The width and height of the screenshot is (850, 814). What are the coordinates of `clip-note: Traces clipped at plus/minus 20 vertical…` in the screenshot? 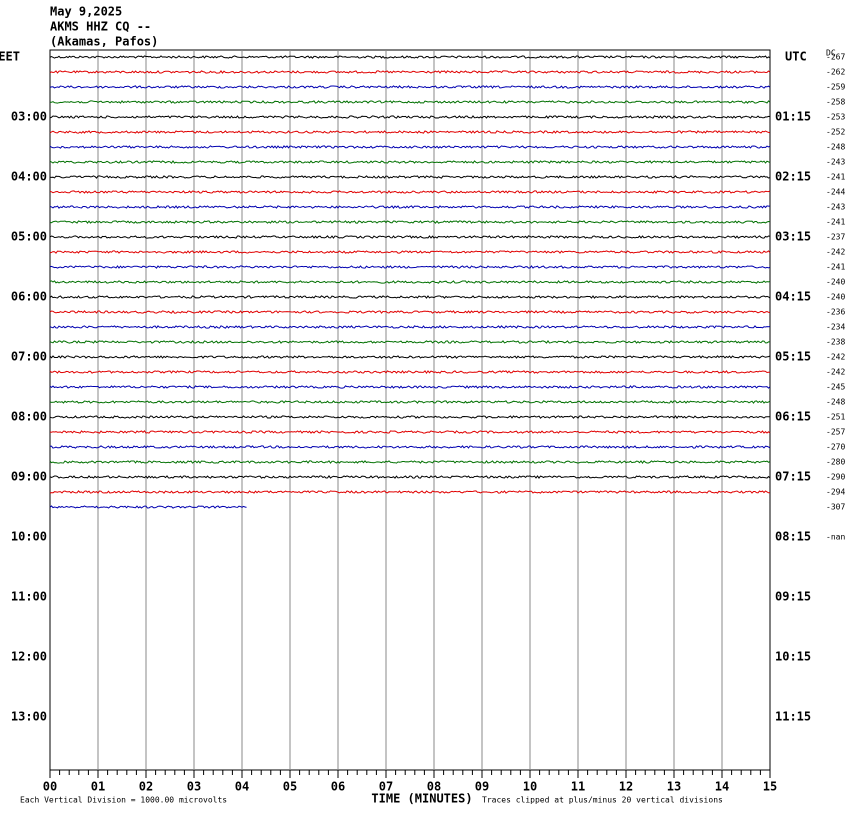 It's located at (602, 800).